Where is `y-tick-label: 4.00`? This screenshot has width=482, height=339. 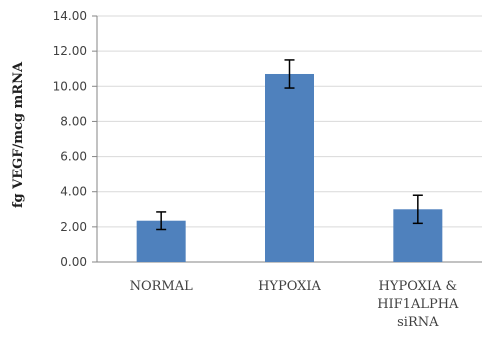 y-tick-label: 4.00 is located at coordinates (73, 192).